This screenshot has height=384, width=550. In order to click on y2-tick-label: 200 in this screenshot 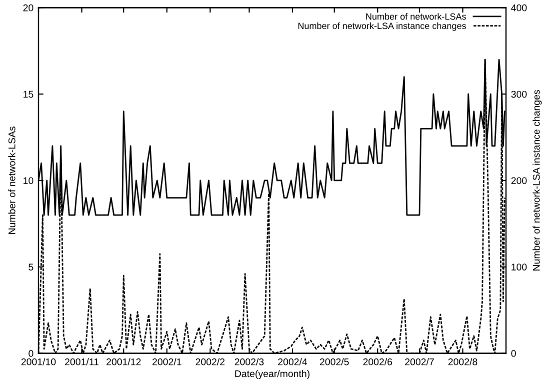, I will do `click(519, 180)`.